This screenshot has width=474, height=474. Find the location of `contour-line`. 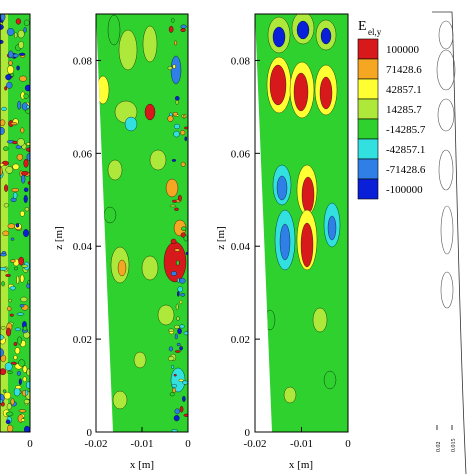

contour-line is located at coordinates (447, 230).